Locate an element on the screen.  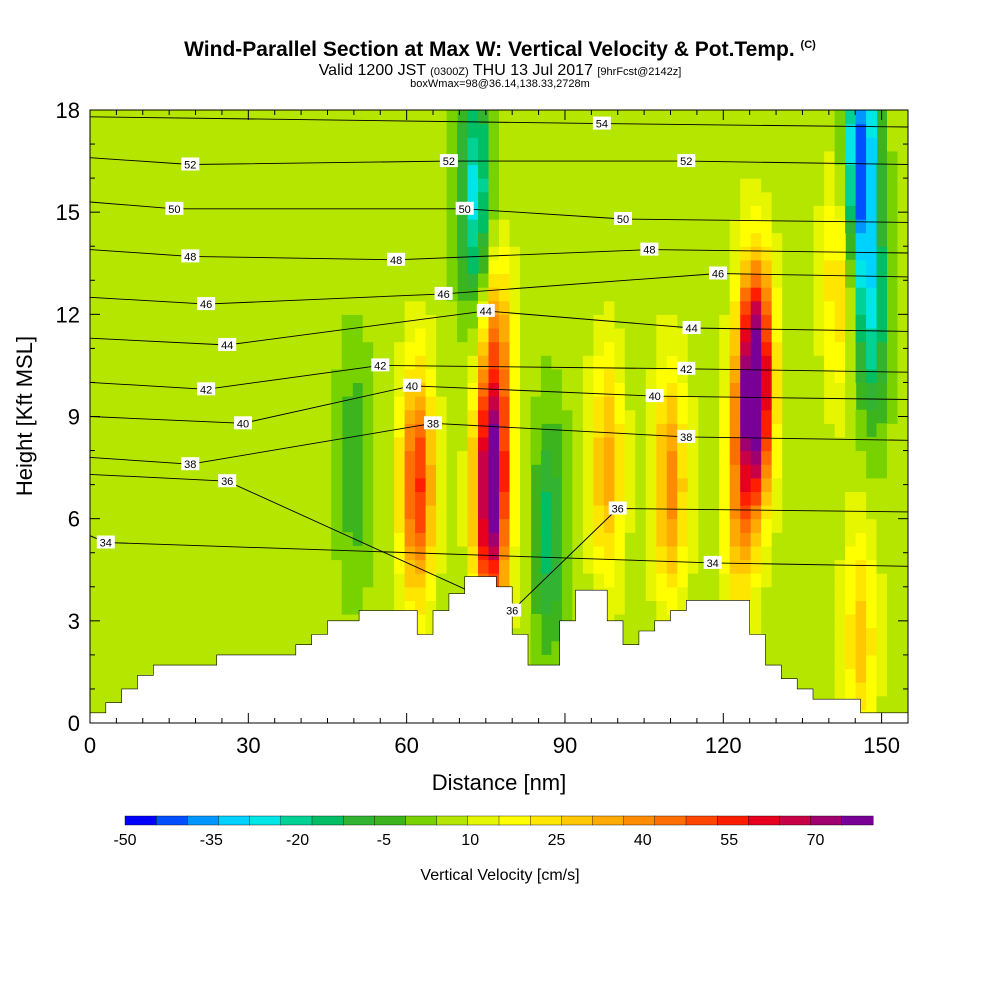
contour-label-box is located at coordinates (443, 293).